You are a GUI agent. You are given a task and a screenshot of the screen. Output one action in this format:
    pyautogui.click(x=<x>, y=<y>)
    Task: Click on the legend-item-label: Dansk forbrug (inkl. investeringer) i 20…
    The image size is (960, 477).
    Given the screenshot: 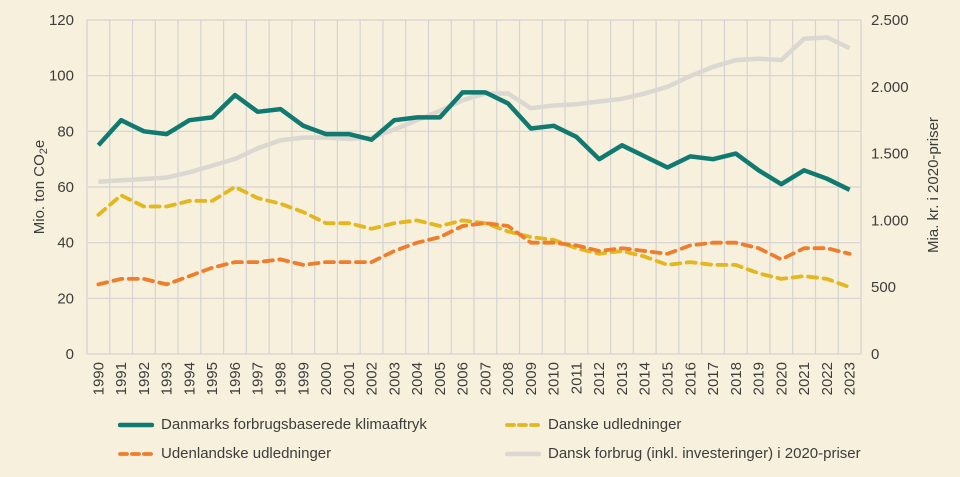 What is the action you would take?
    pyautogui.click(x=704, y=453)
    